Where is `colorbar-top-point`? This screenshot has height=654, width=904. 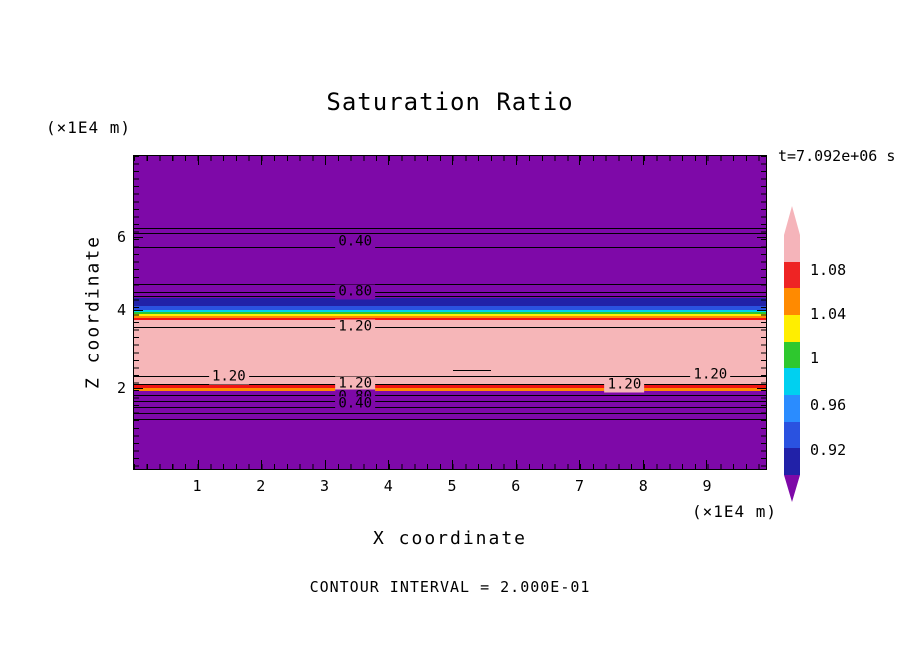 colorbar-top-point is located at coordinates (792, 220).